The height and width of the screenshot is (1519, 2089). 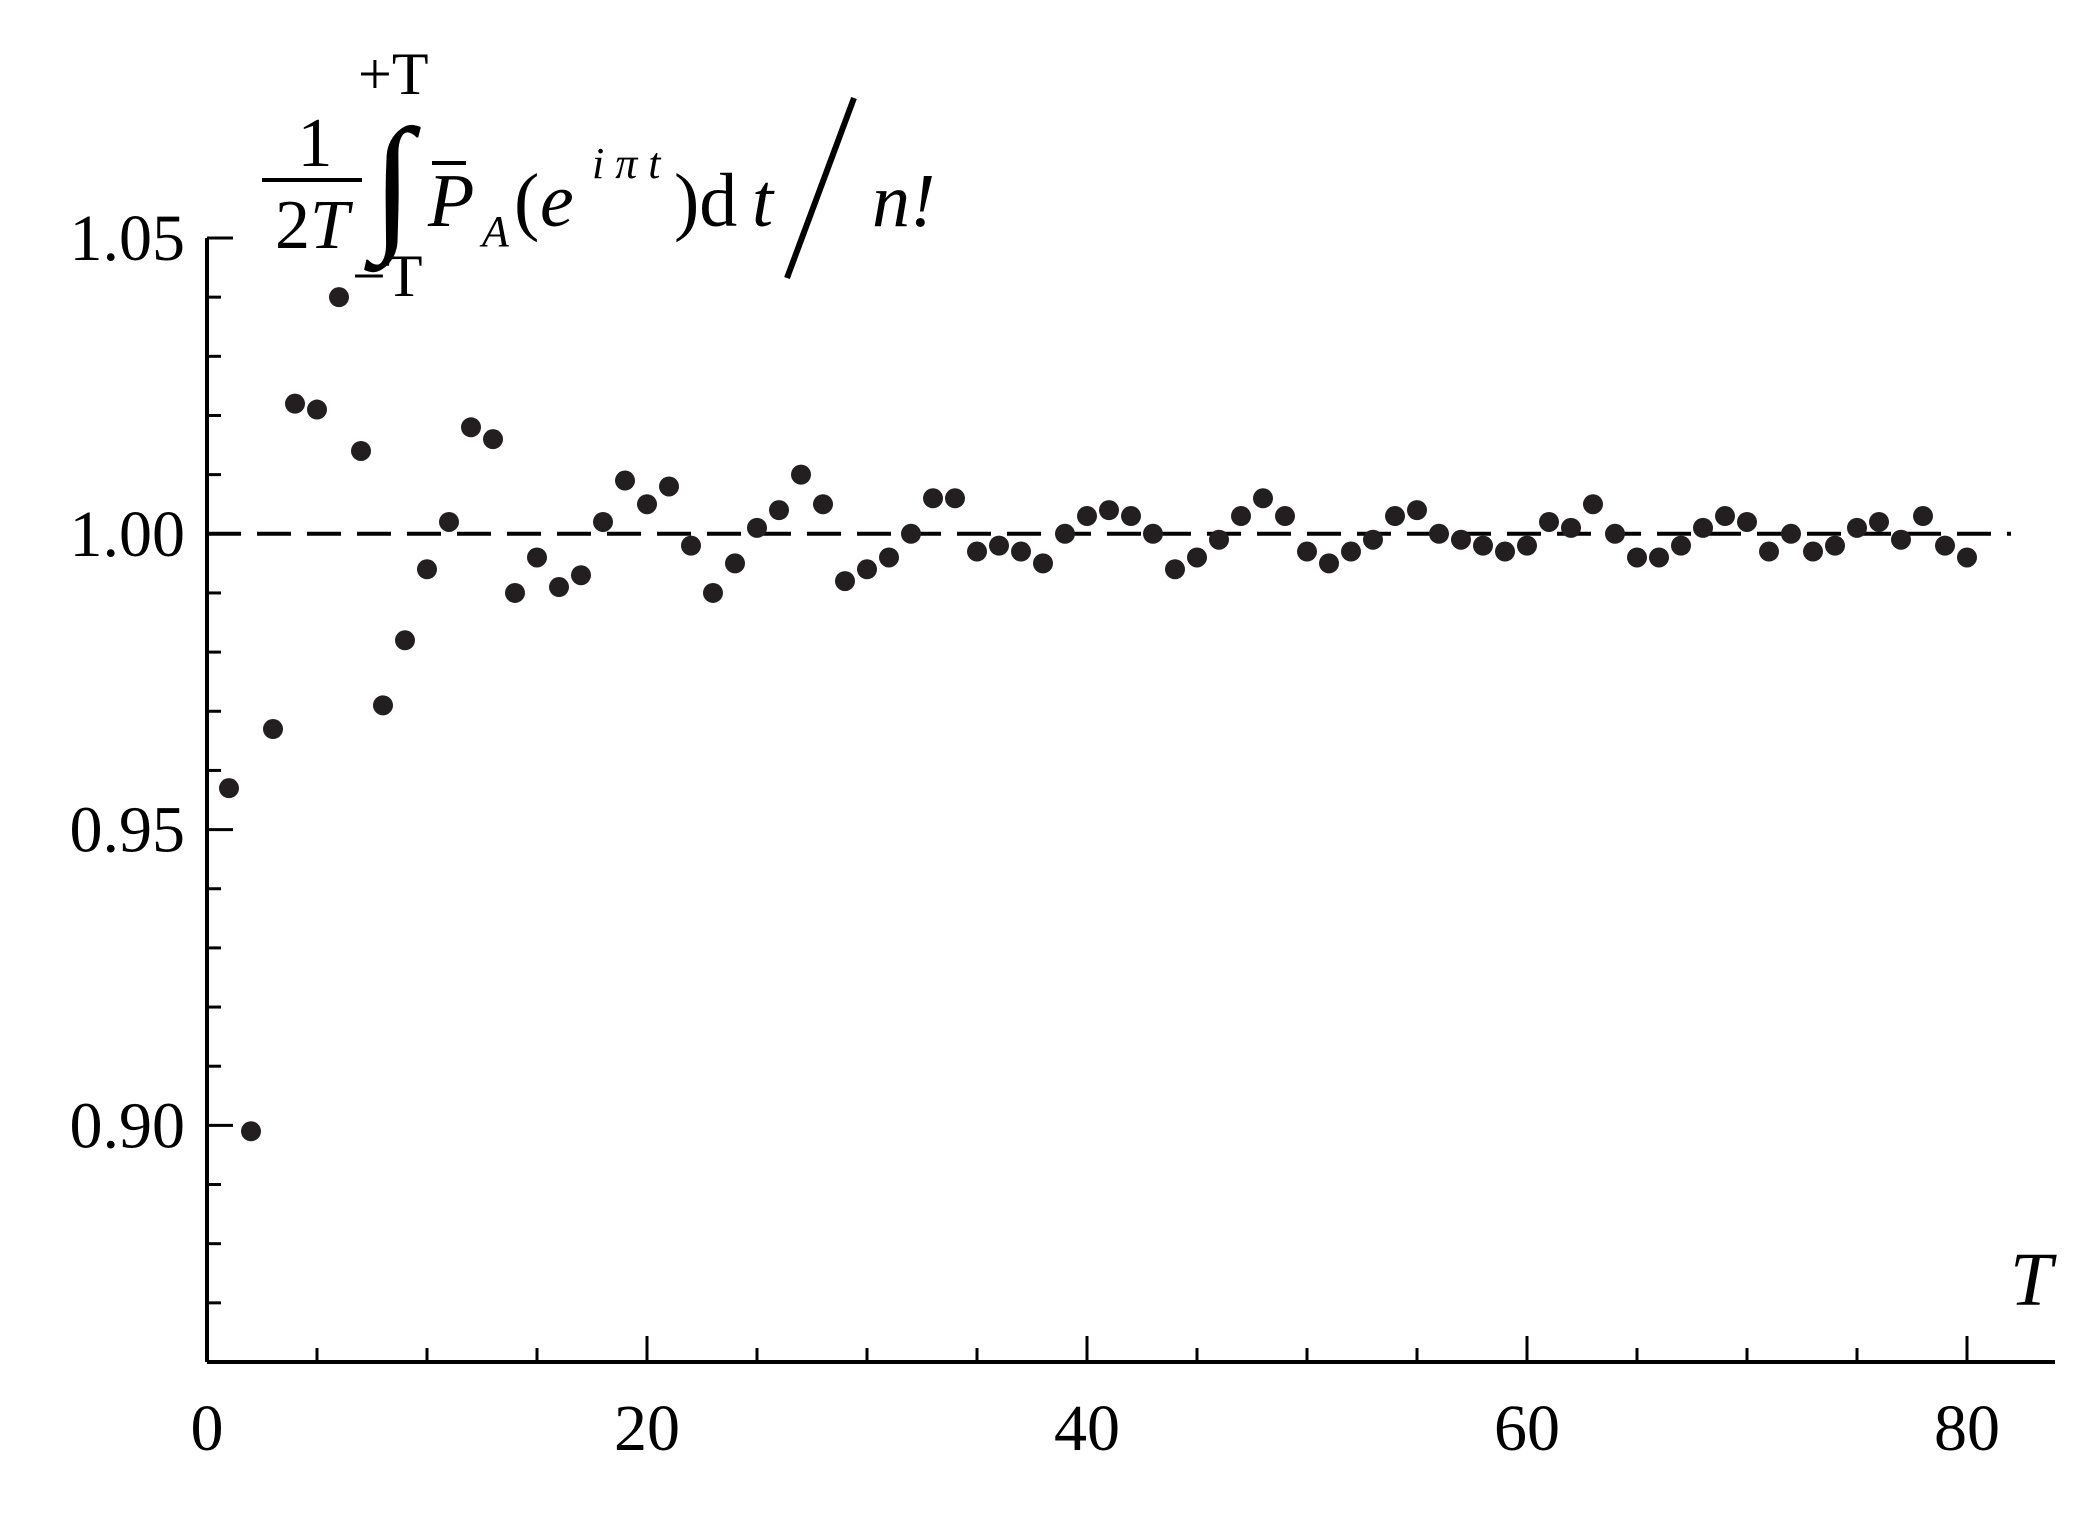 I want to click on formula-close-paren-d: )d, so click(x=705, y=201).